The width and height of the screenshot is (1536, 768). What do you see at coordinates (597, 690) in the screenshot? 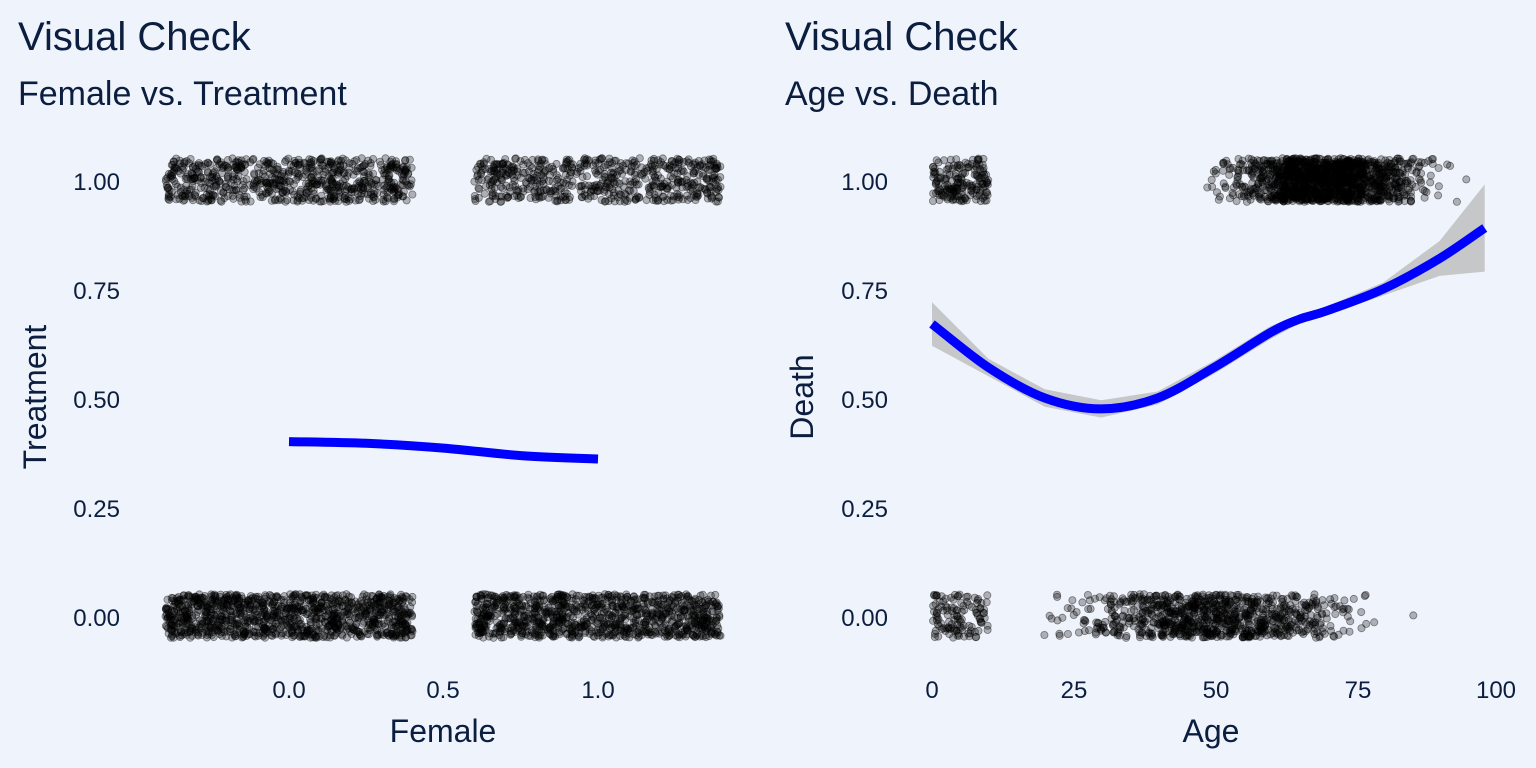
I see `x-tick-label: 1.0` at bounding box center [597, 690].